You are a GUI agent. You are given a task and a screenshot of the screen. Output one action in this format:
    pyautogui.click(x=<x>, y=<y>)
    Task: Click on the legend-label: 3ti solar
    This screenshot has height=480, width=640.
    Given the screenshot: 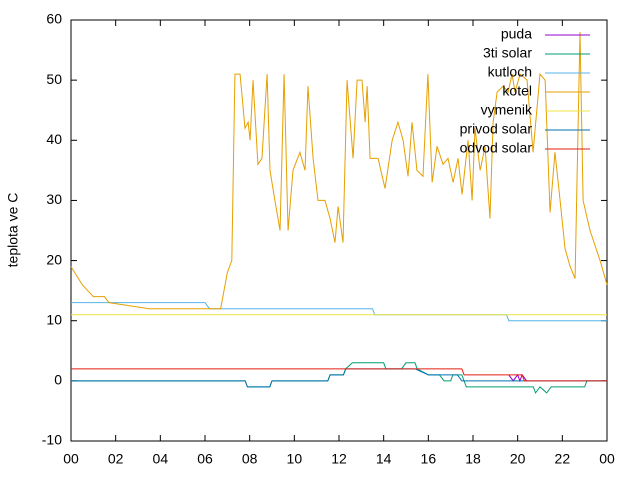 What is the action you would take?
    pyautogui.click(x=507, y=53)
    